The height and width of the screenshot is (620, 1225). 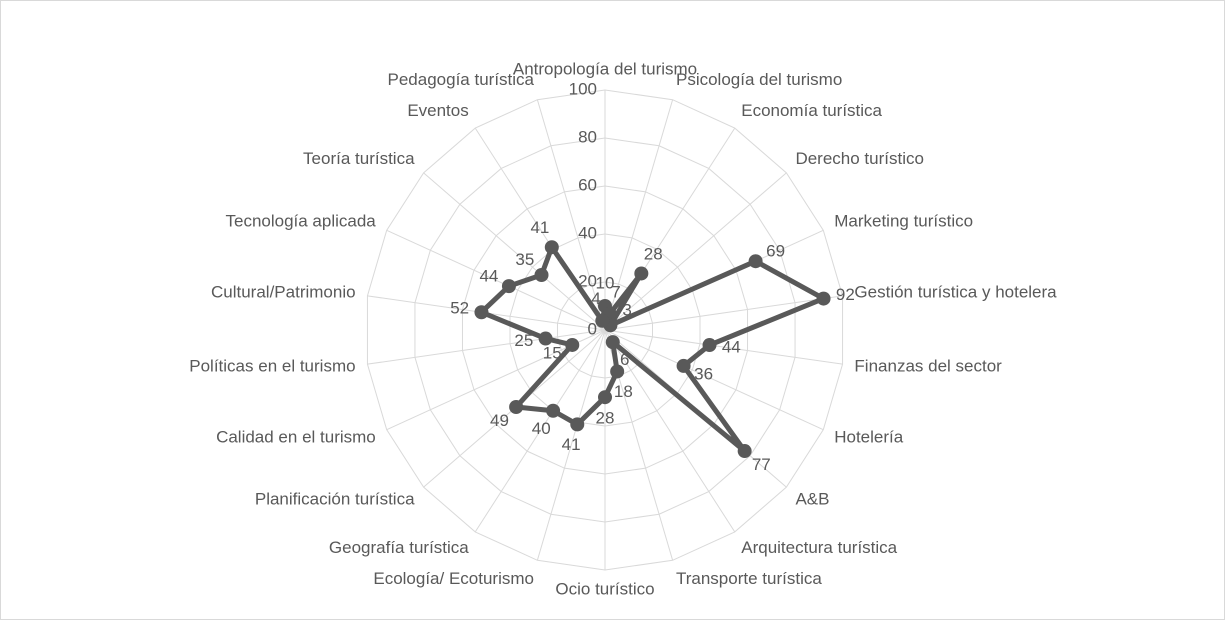 I want to click on axis-tick-label: 0, so click(x=592, y=328).